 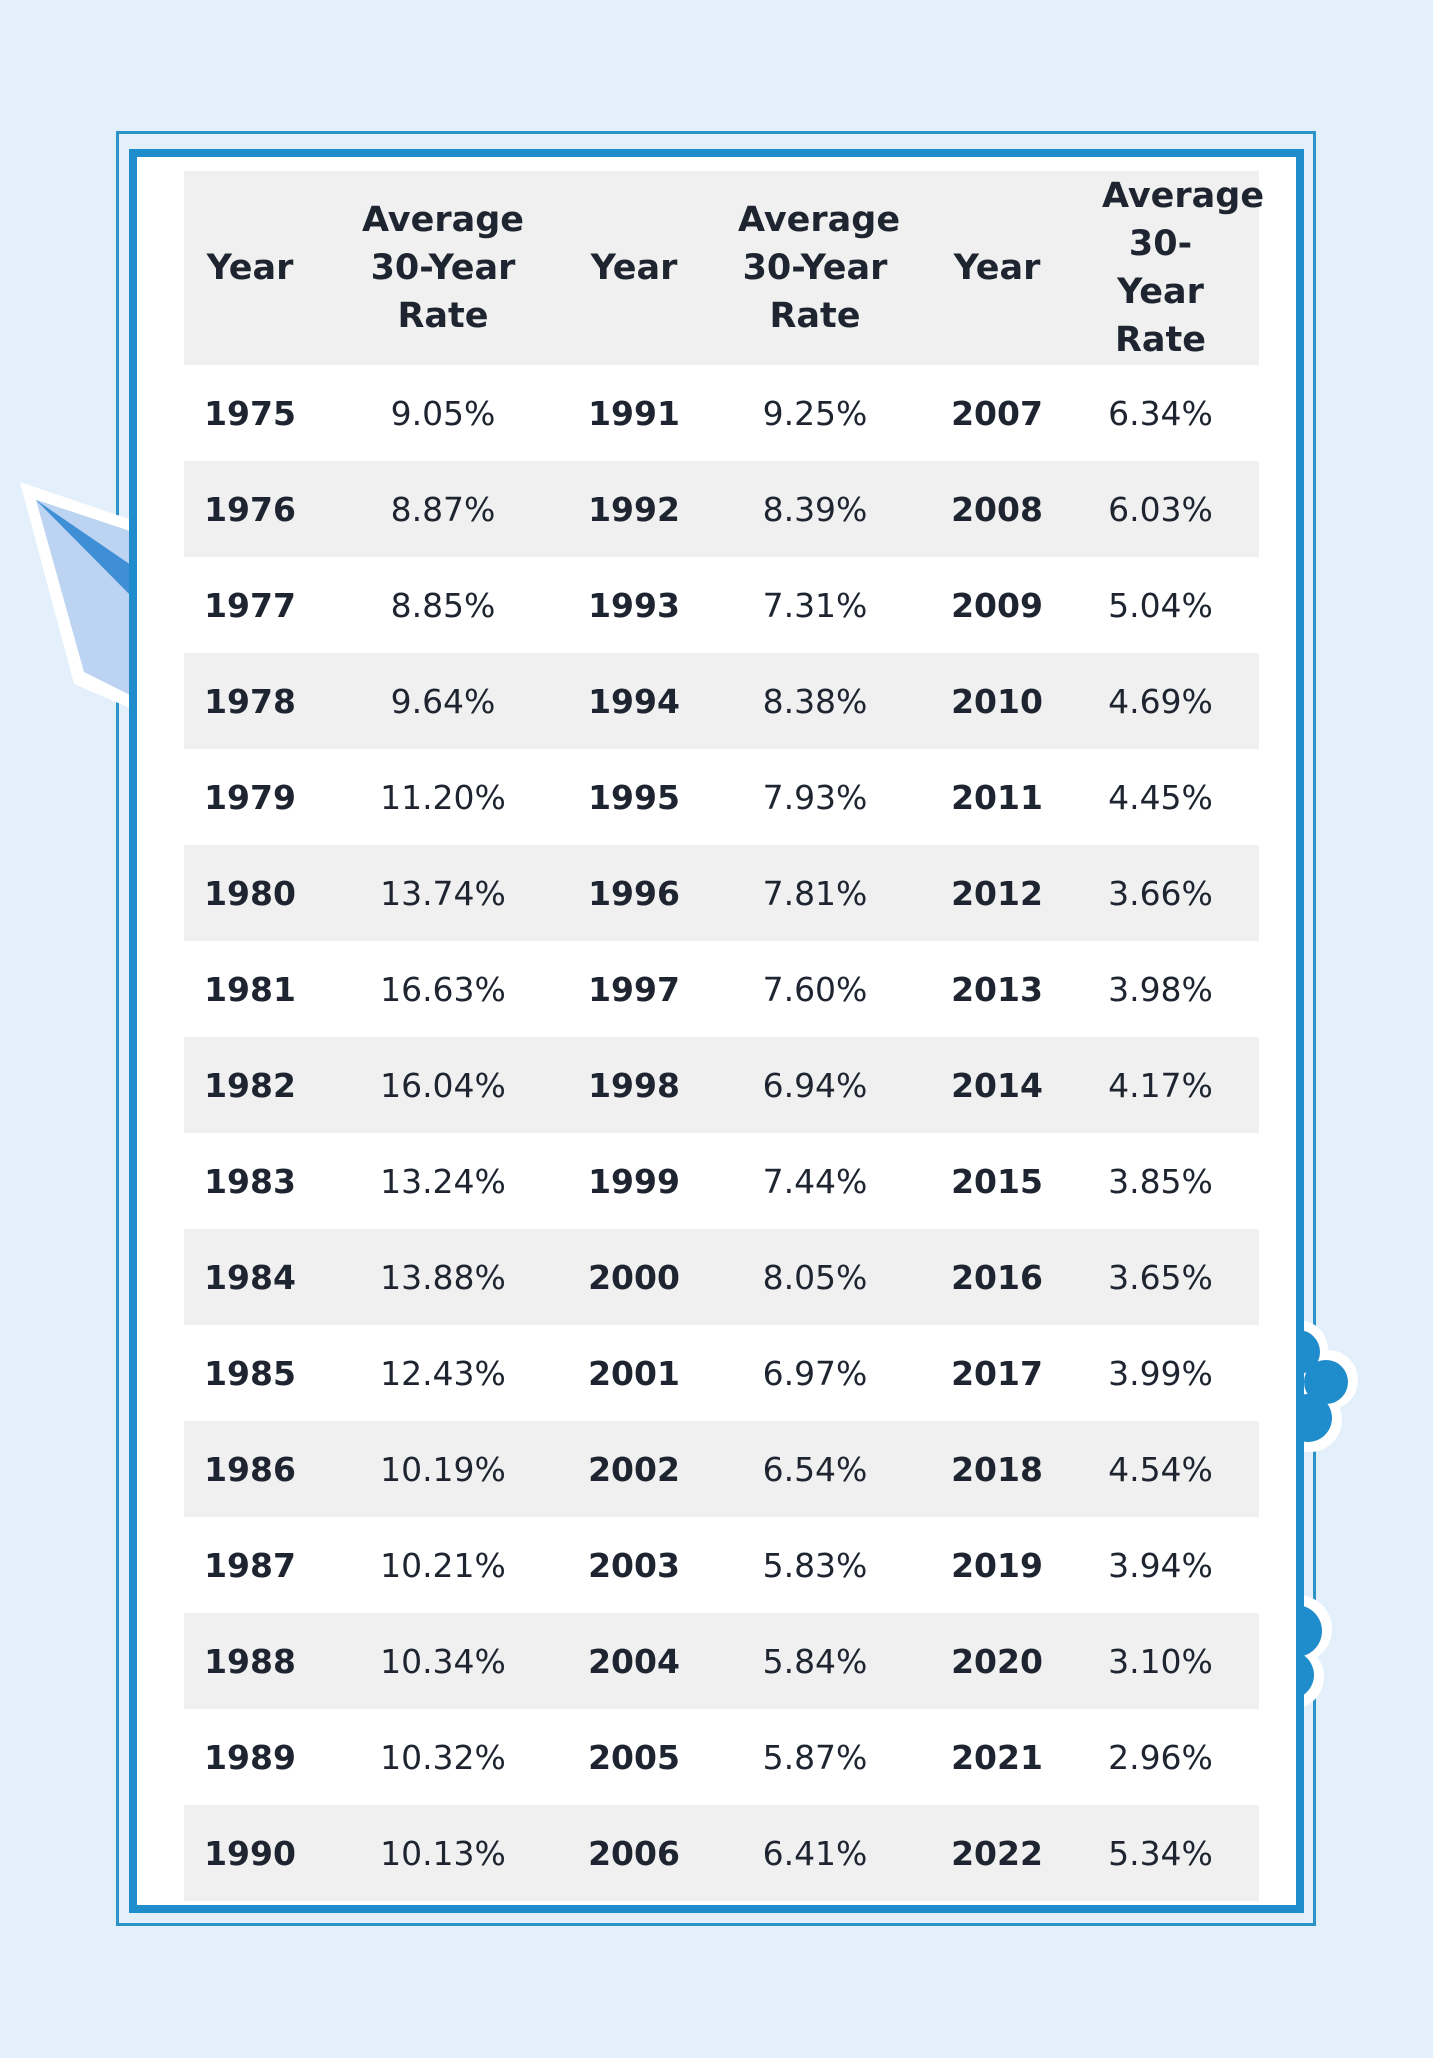 What do you see at coordinates (815, 1565) in the screenshot?
I see `rate-cell: 5.83%` at bounding box center [815, 1565].